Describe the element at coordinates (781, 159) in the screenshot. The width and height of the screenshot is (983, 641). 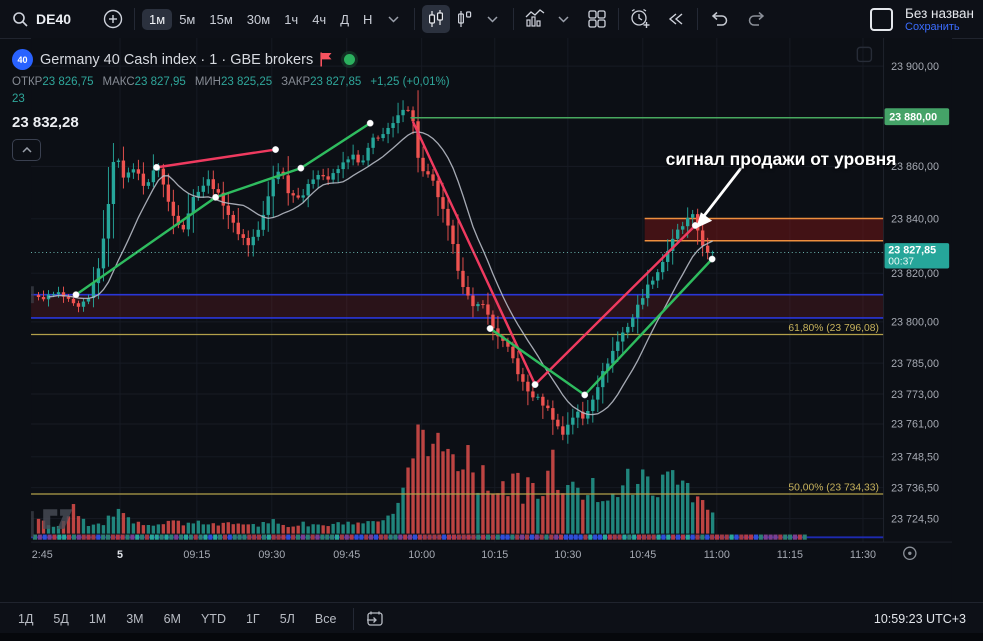
I see `sell-signal-annotation: сигнал продажи от уровня` at that location.